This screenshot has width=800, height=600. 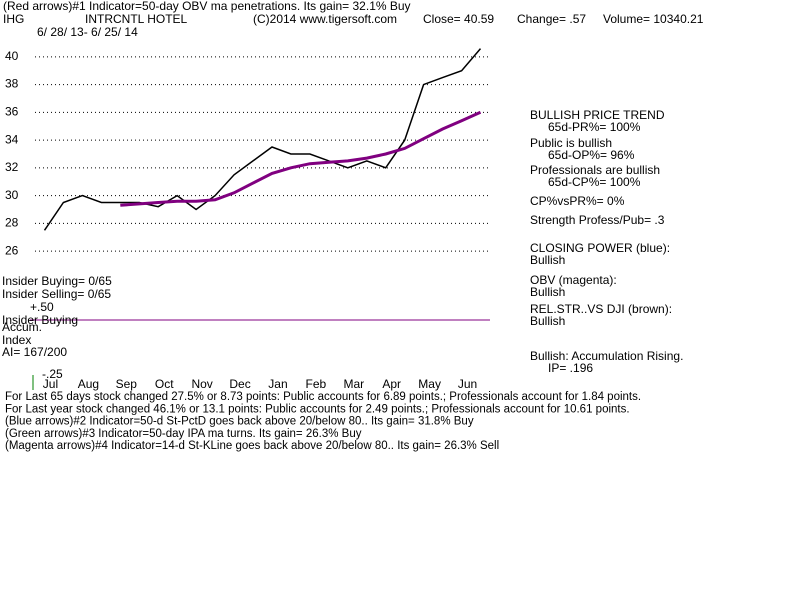 What do you see at coordinates (653, 19) in the screenshot?
I see `volume: Volume= 10340.21` at bounding box center [653, 19].